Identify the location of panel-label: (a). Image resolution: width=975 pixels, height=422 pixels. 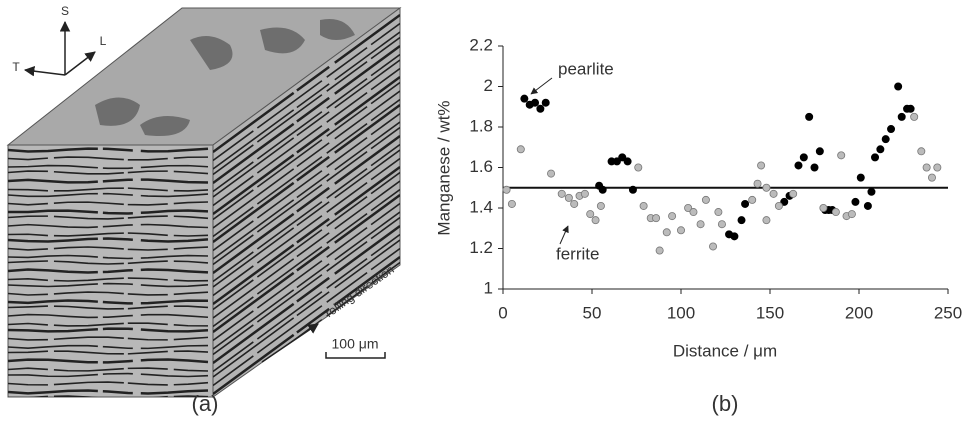
(205, 403).